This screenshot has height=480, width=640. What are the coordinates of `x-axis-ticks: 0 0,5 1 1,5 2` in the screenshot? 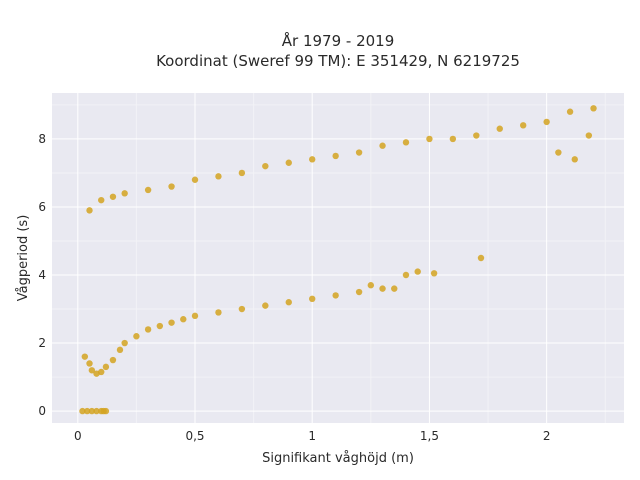 It's located at (312, 436).